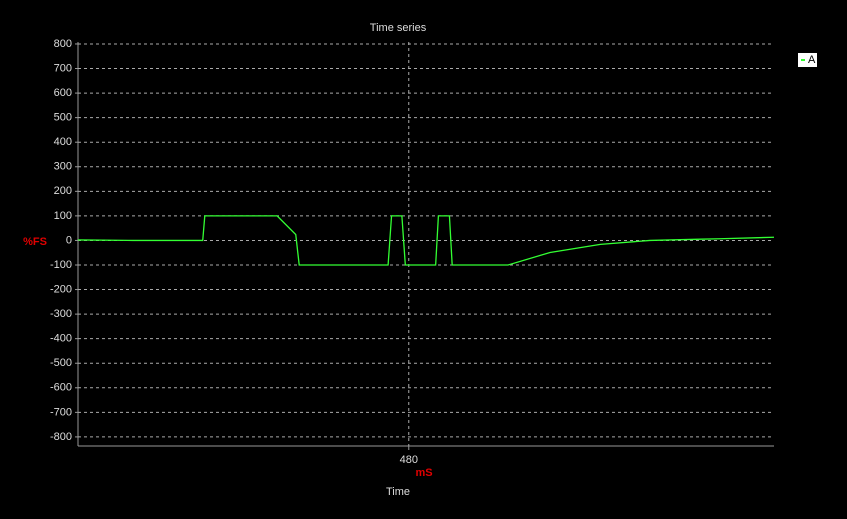 The image size is (847, 519). What do you see at coordinates (63, 93) in the screenshot?
I see `y-tick-label: 600` at bounding box center [63, 93].